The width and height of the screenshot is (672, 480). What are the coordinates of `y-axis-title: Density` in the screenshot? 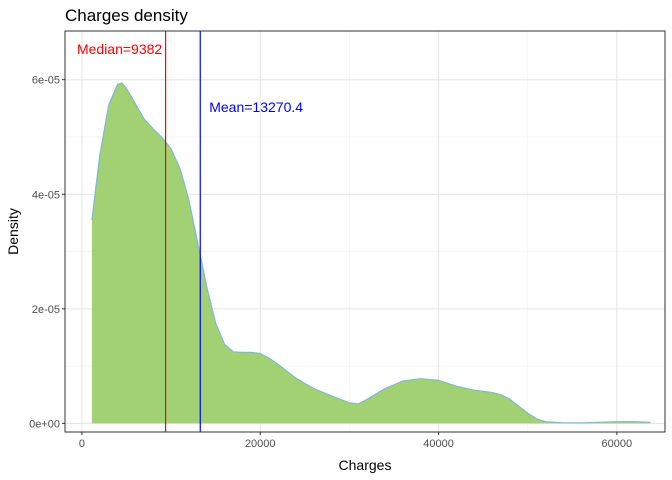 It's located at (13, 231).